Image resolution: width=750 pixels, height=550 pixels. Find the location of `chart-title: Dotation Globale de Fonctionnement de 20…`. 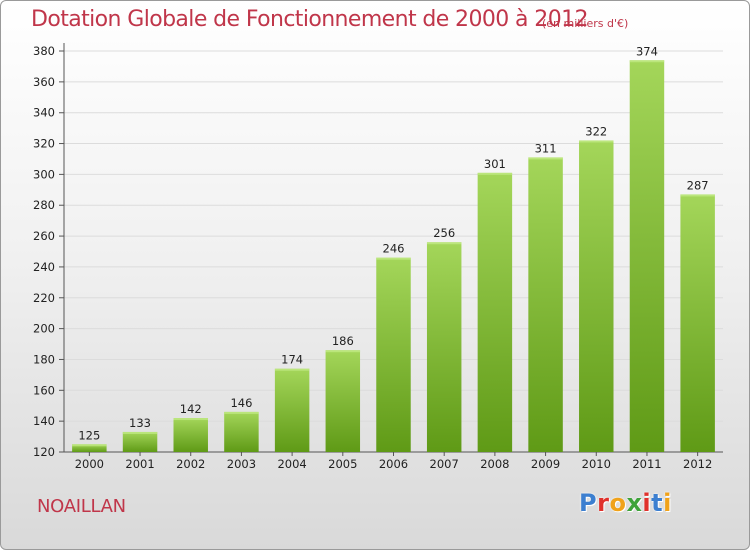

chart-title: Dotation Globale de Fonctionnement de 20… is located at coordinates (310, 19).